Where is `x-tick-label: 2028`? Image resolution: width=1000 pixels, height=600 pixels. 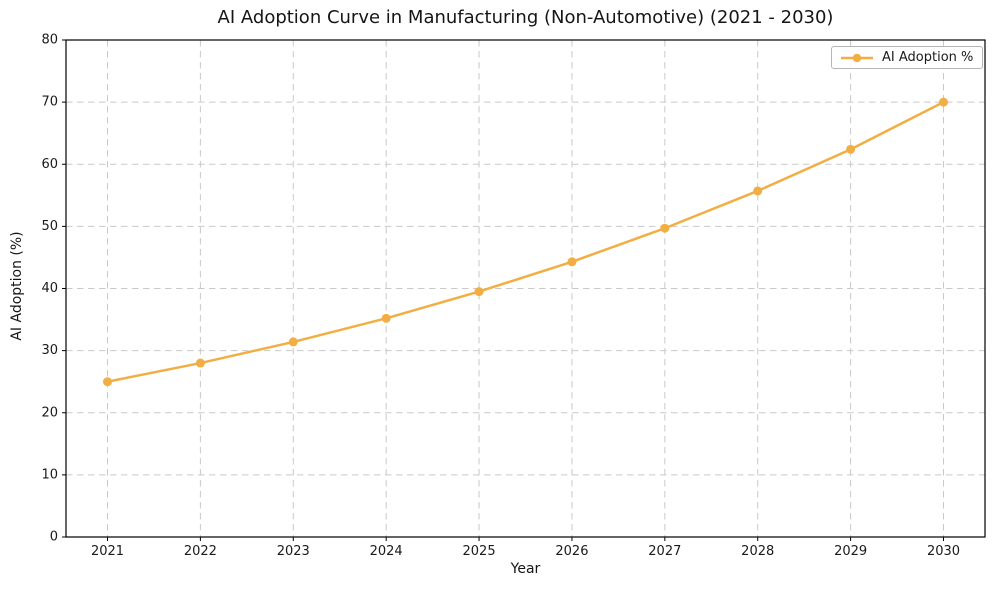
x-tick-label: 2028 is located at coordinates (757, 551).